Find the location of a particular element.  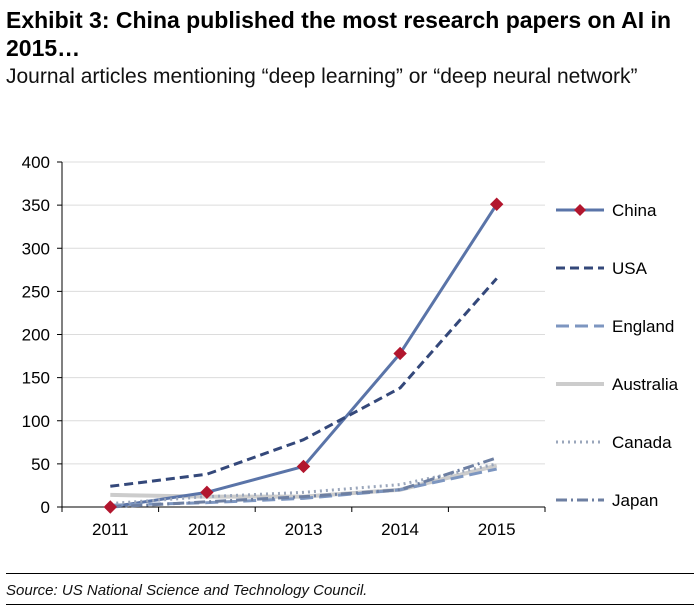

x-tick-label: 2012 is located at coordinates (207, 529).